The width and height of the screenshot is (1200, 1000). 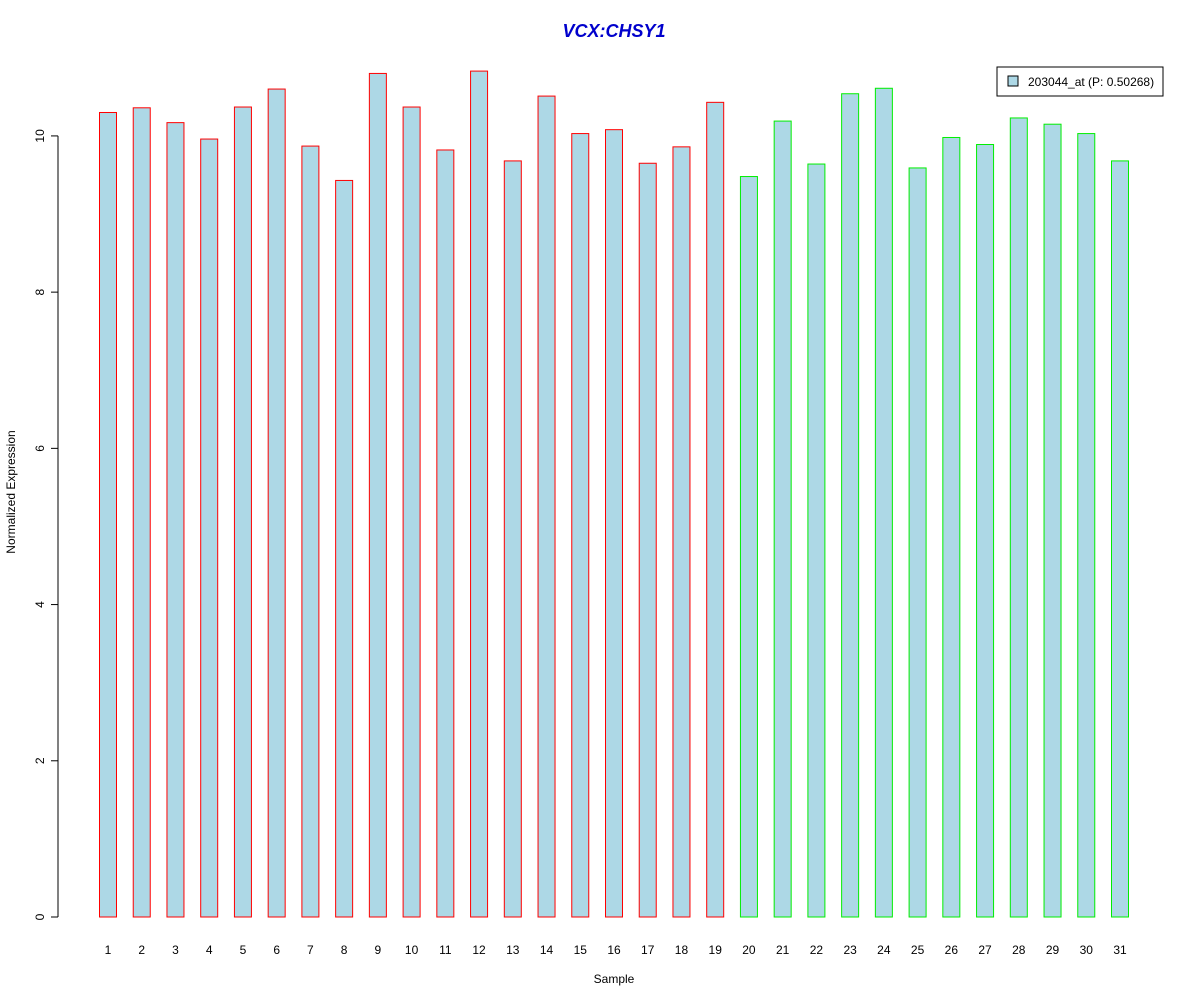 What do you see at coordinates (1087, 950) in the screenshot?
I see `x-tick-label: 30` at bounding box center [1087, 950].